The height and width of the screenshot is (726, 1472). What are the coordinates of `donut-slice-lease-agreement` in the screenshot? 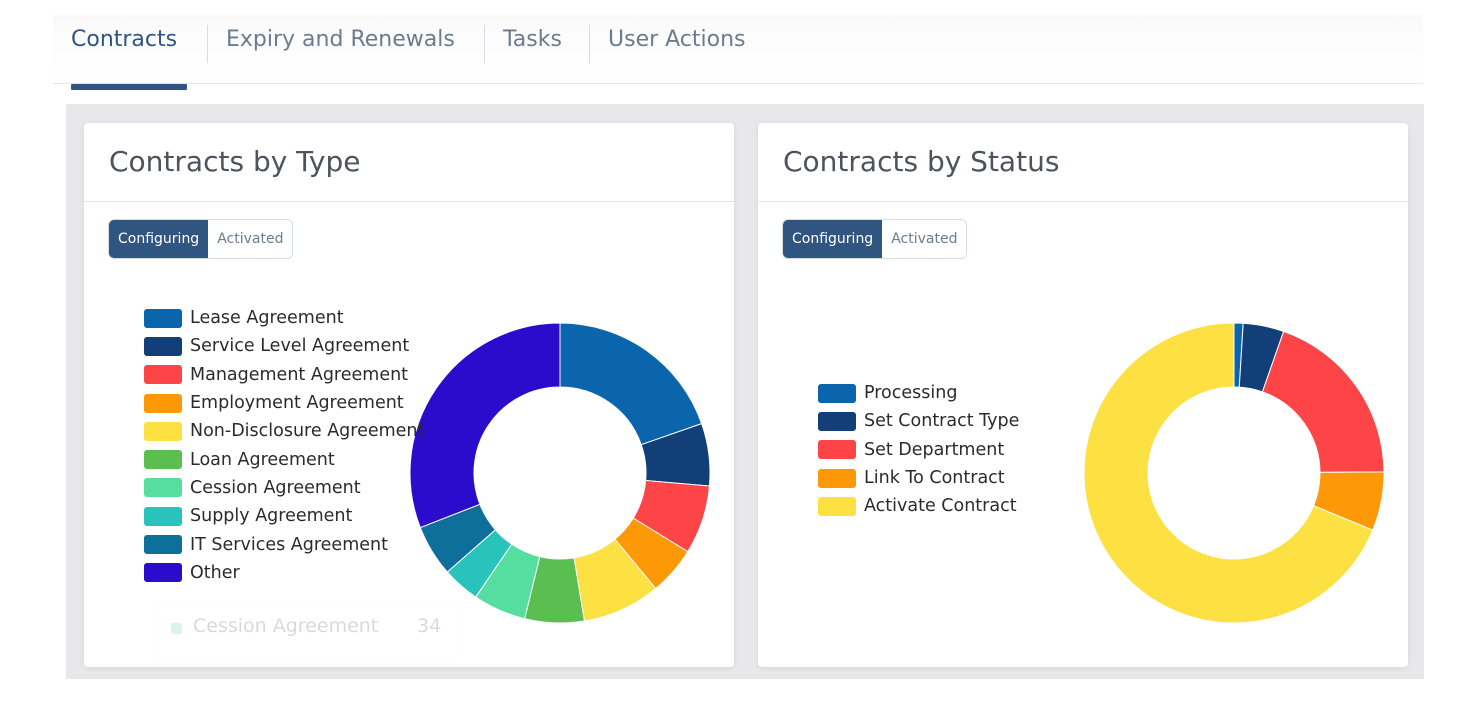 It's located at (631, 384).